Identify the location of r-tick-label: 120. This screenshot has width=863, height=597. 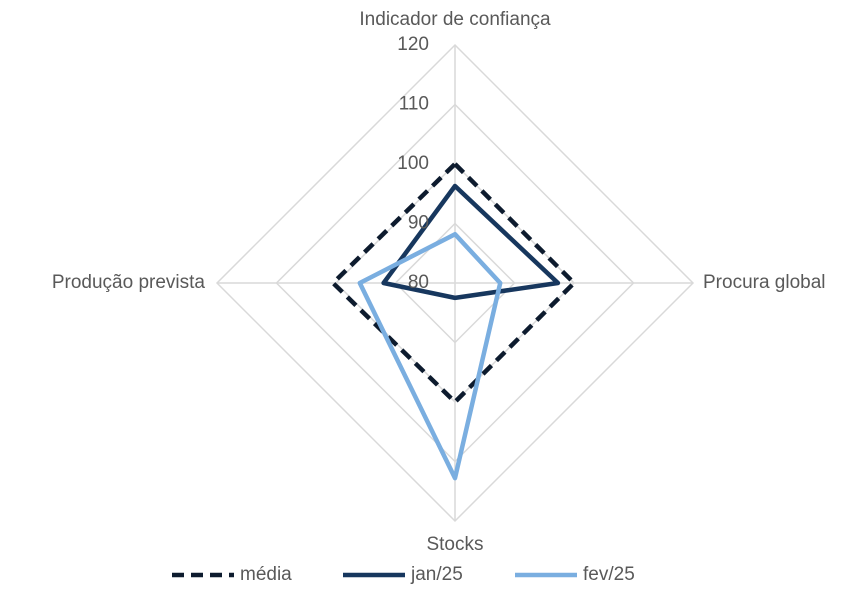
(413, 44).